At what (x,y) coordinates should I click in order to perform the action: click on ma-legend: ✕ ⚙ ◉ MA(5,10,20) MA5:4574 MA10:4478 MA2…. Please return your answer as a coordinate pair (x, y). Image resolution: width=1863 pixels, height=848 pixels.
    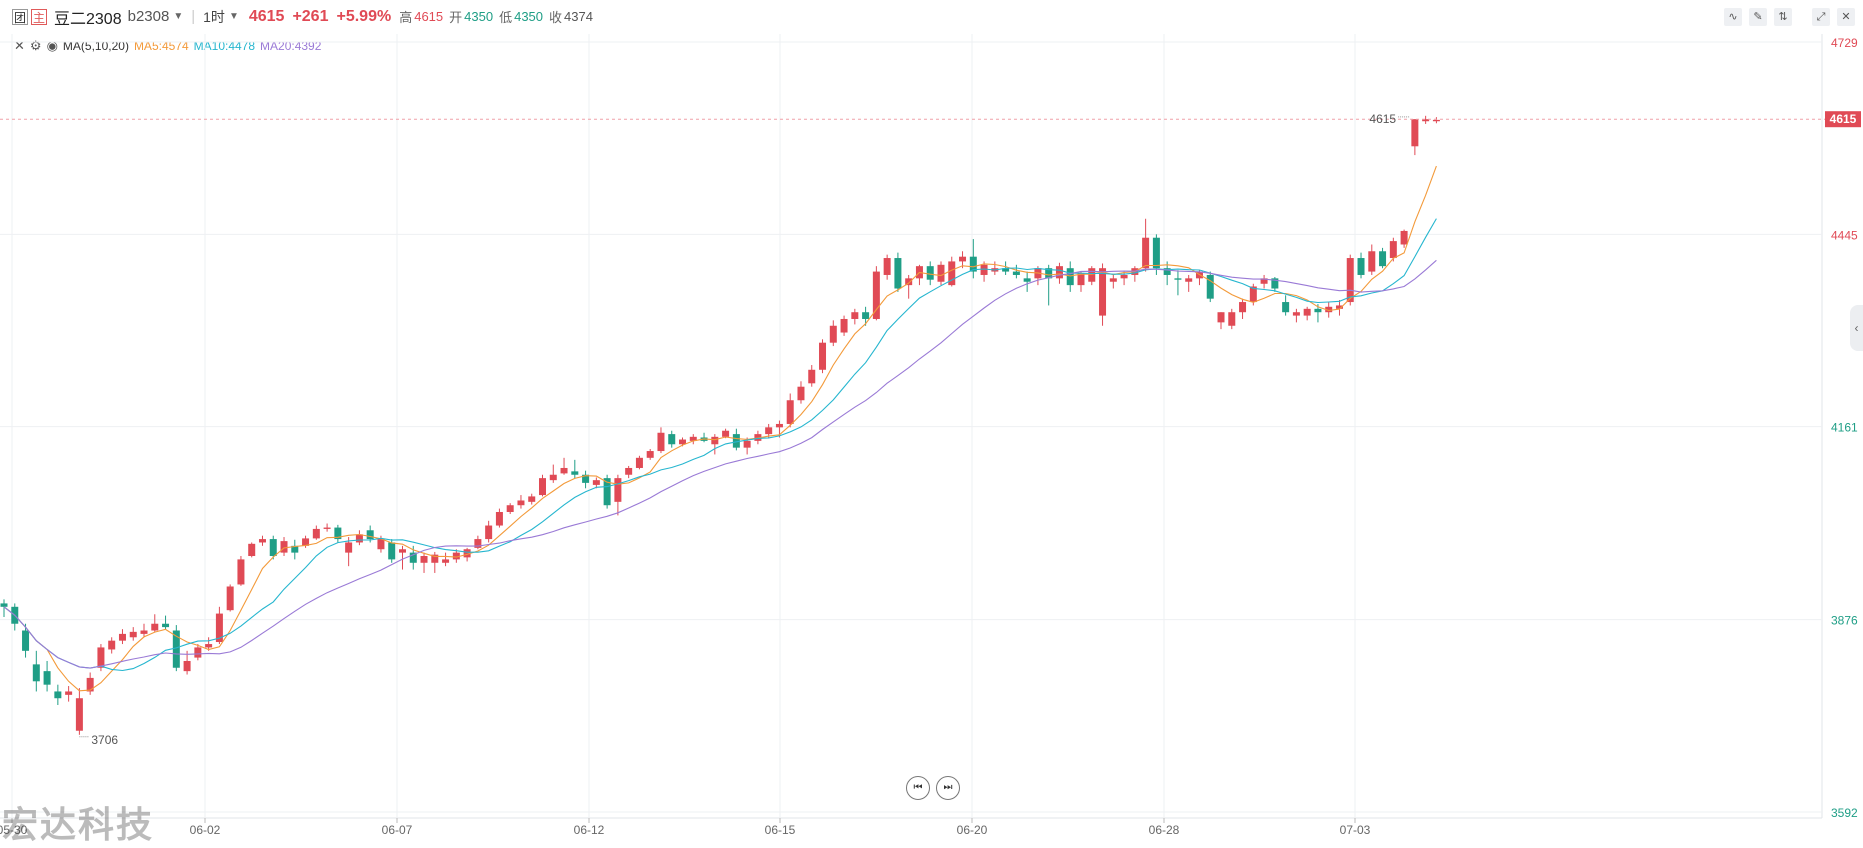
    Looking at the image, I should click on (167, 46).